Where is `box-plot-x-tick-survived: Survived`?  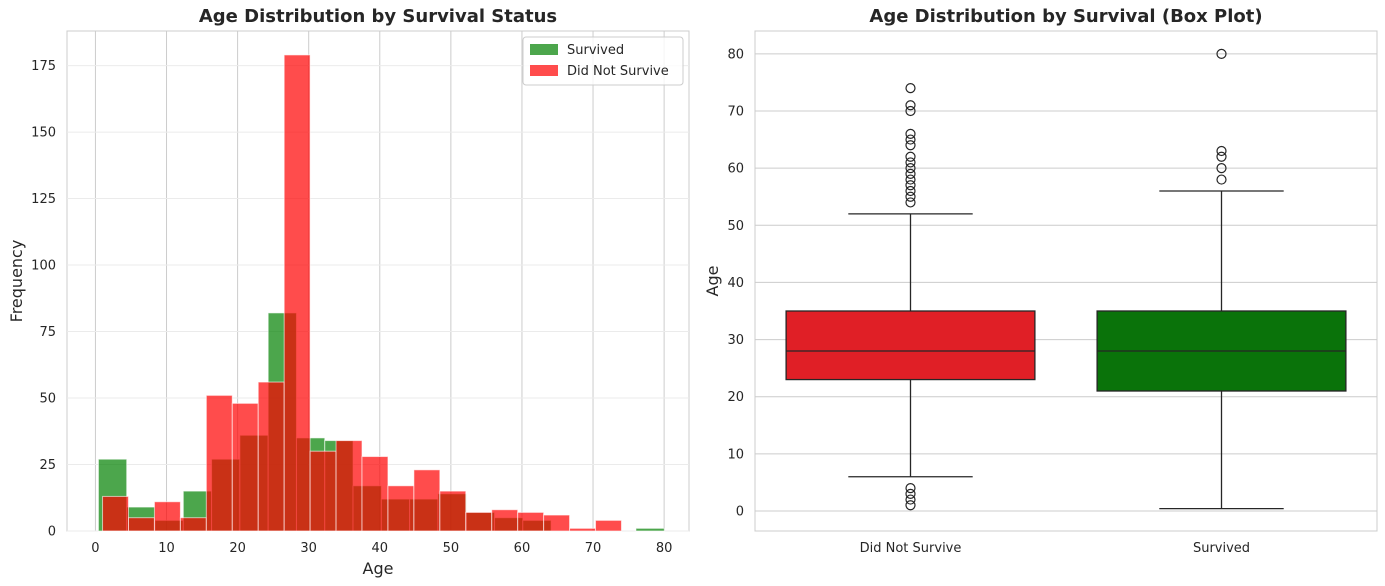 box-plot-x-tick-survived: Survived is located at coordinates (1221, 548).